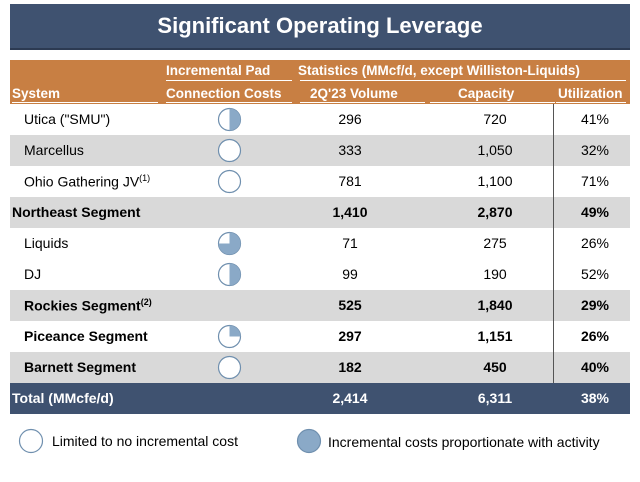 The height and width of the screenshot is (482, 640). I want to click on footnote-marker: (1), so click(145, 178).